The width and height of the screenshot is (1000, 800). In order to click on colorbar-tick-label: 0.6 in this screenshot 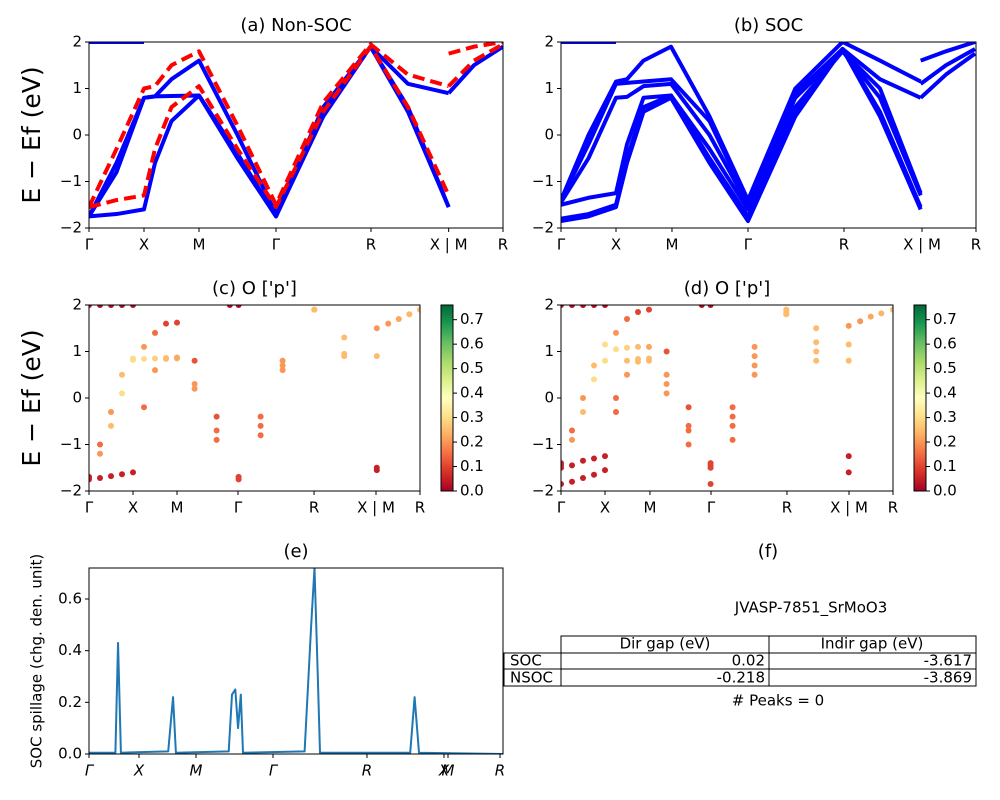, I will do `click(945, 344)`.